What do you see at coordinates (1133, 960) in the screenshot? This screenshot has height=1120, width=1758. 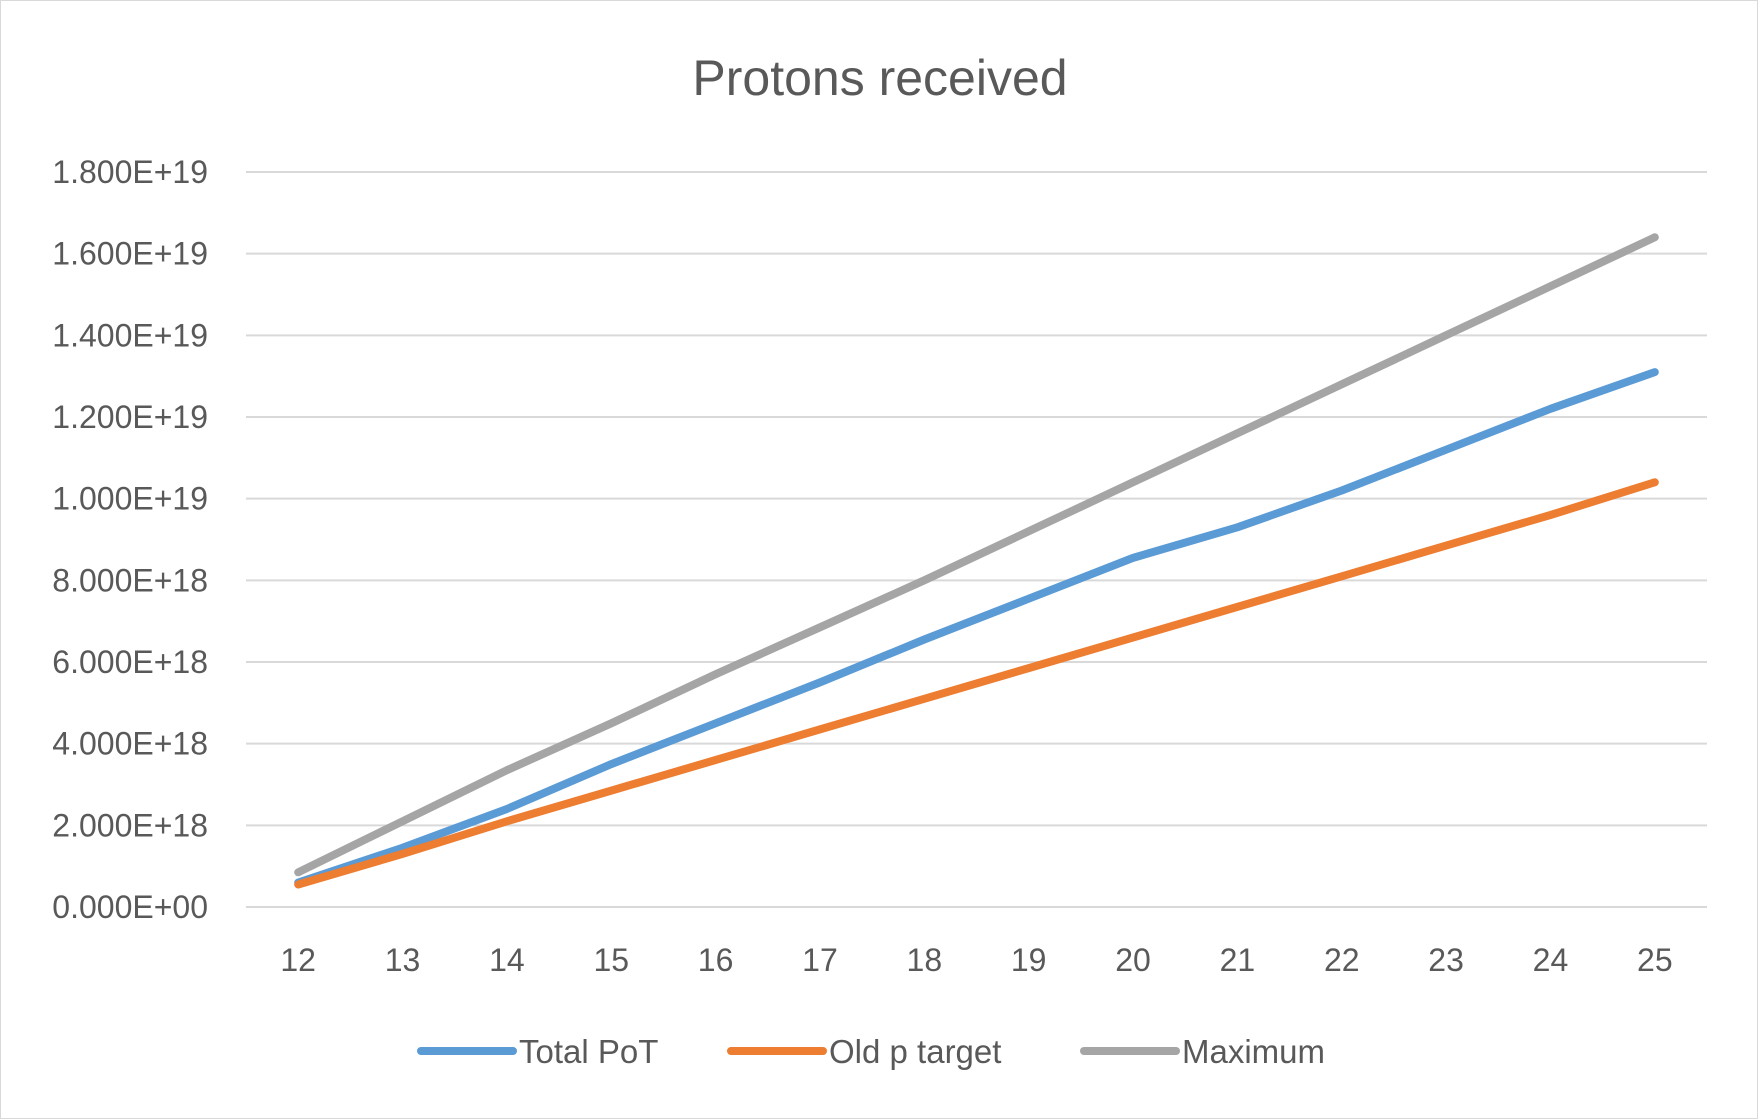 I see `x-tick-label: 20` at bounding box center [1133, 960].